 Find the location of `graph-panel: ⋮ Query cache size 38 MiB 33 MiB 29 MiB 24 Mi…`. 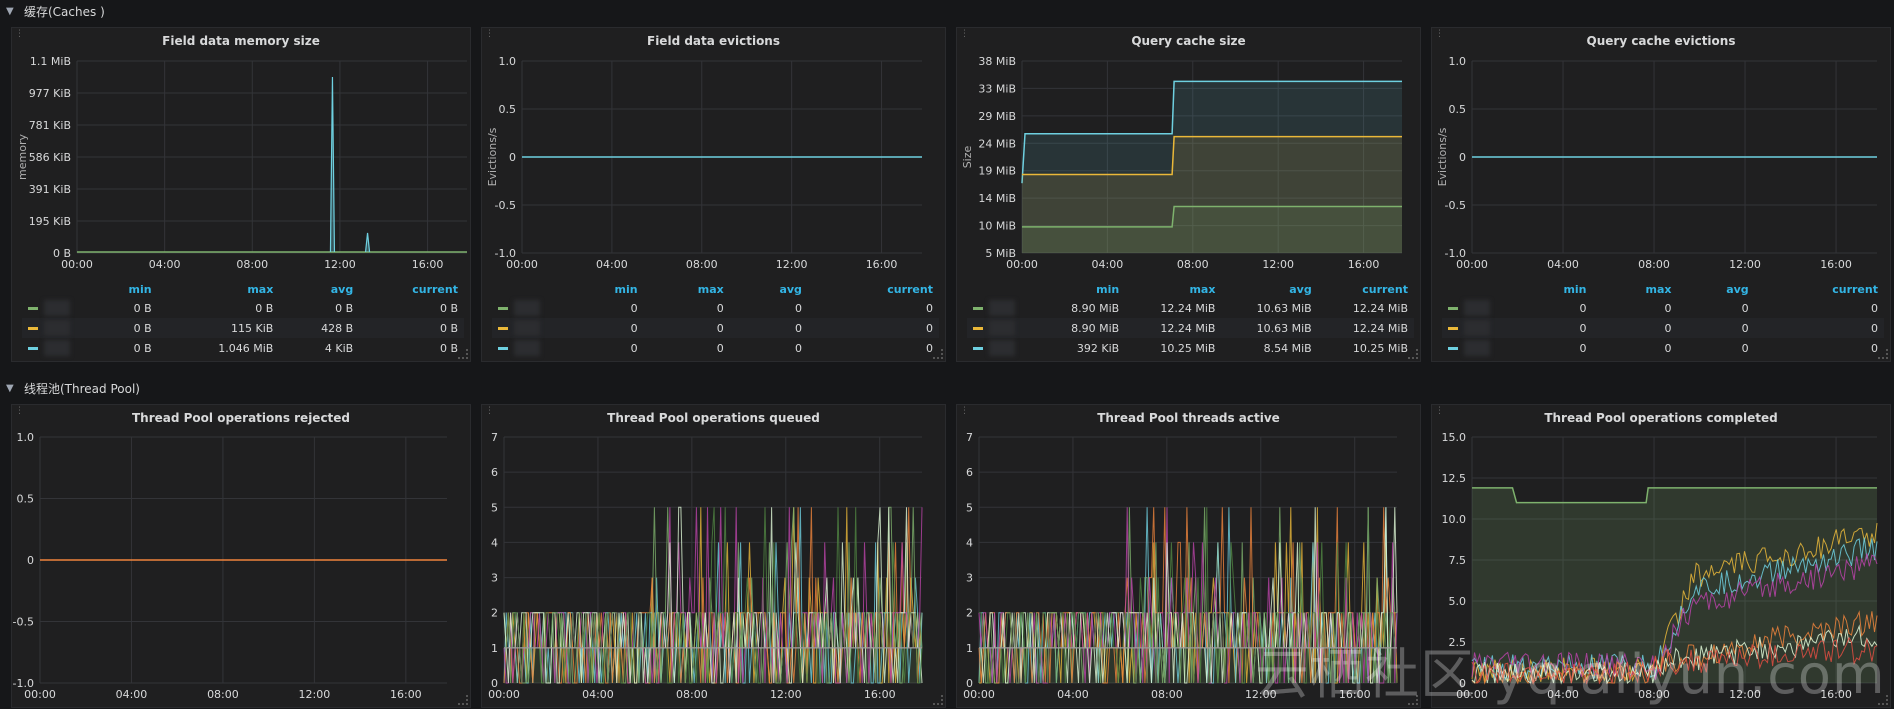

graph-panel: ⋮ Query cache size 38 MiB 33 MiB 29 MiB 24 Mi… is located at coordinates (1188, 194).